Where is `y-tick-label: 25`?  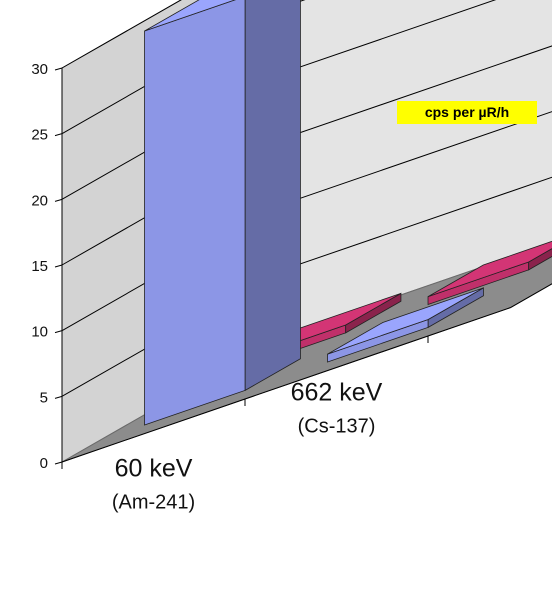
y-tick-label: 25 is located at coordinates (39, 135).